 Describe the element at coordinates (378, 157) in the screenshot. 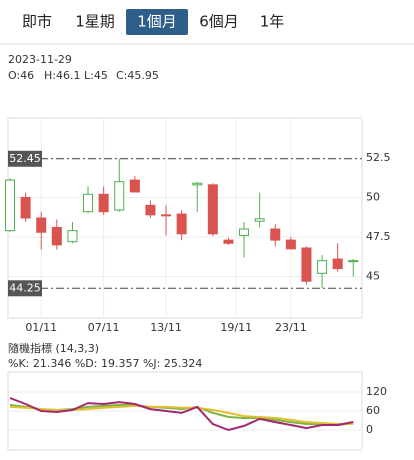

I see `y-tick-label: 52.5` at that location.